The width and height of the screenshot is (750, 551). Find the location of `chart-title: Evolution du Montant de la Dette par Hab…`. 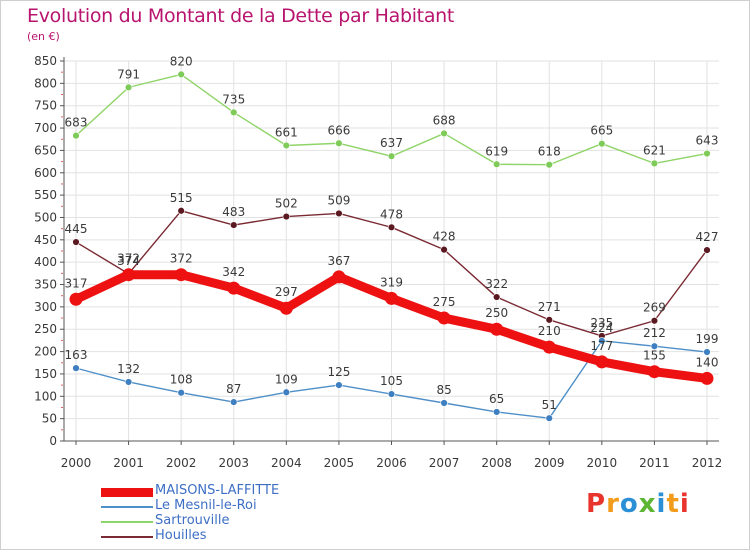

chart-title: Evolution du Montant de la Dette par Hab… is located at coordinates (241, 16).